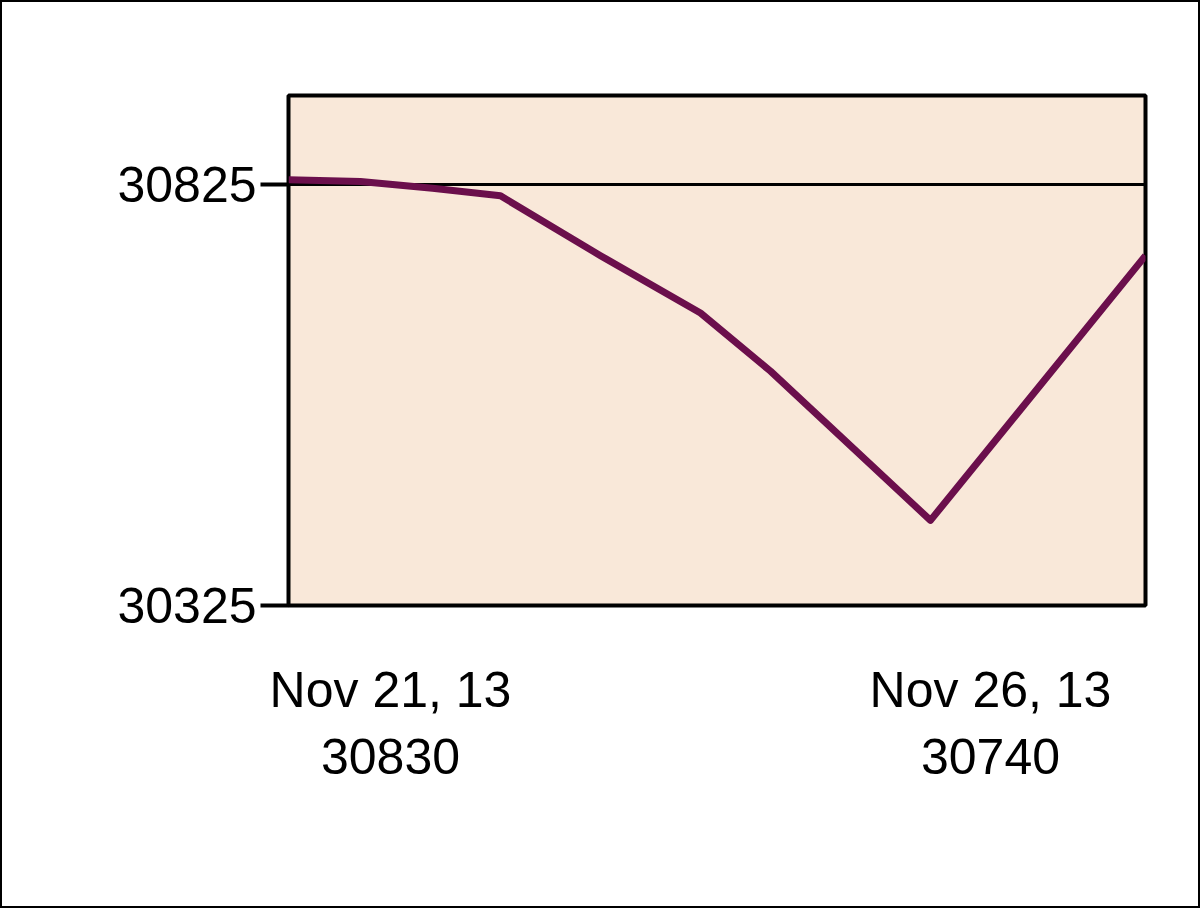 This screenshot has width=1200, height=908. What do you see at coordinates (187, 184) in the screenshot?
I see `y-tick-label: 30825` at bounding box center [187, 184].